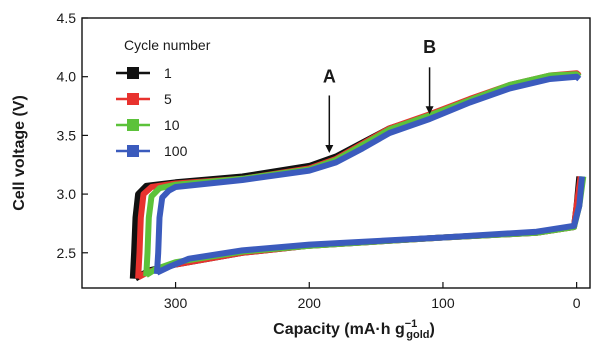  What do you see at coordinates (429, 110) in the screenshot?
I see `annotation-B-arrow-head` at bounding box center [429, 110].